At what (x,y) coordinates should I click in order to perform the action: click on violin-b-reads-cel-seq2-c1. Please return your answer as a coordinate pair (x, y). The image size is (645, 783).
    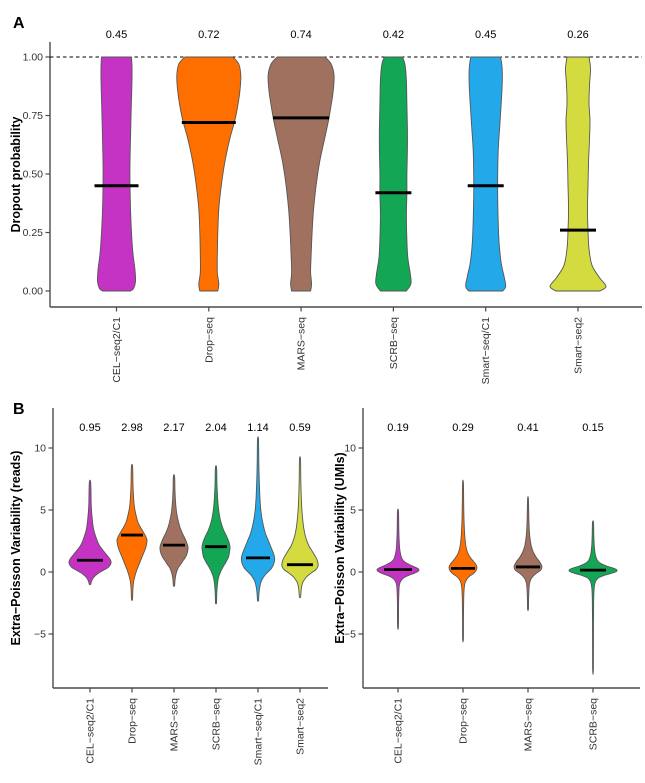
    Looking at the image, I should click on (90, 532).